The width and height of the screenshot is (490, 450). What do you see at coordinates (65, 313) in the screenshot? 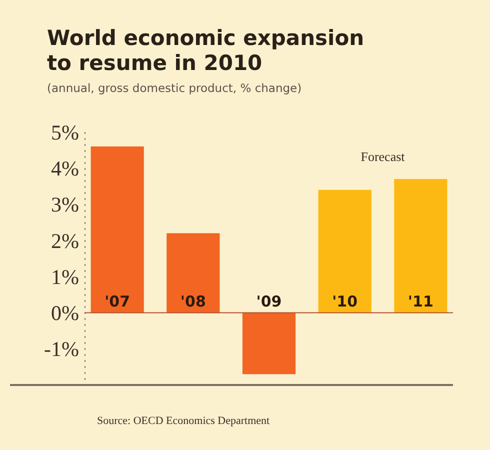
I see `y-tick-label: 0%` at bounding box center [65, 313].